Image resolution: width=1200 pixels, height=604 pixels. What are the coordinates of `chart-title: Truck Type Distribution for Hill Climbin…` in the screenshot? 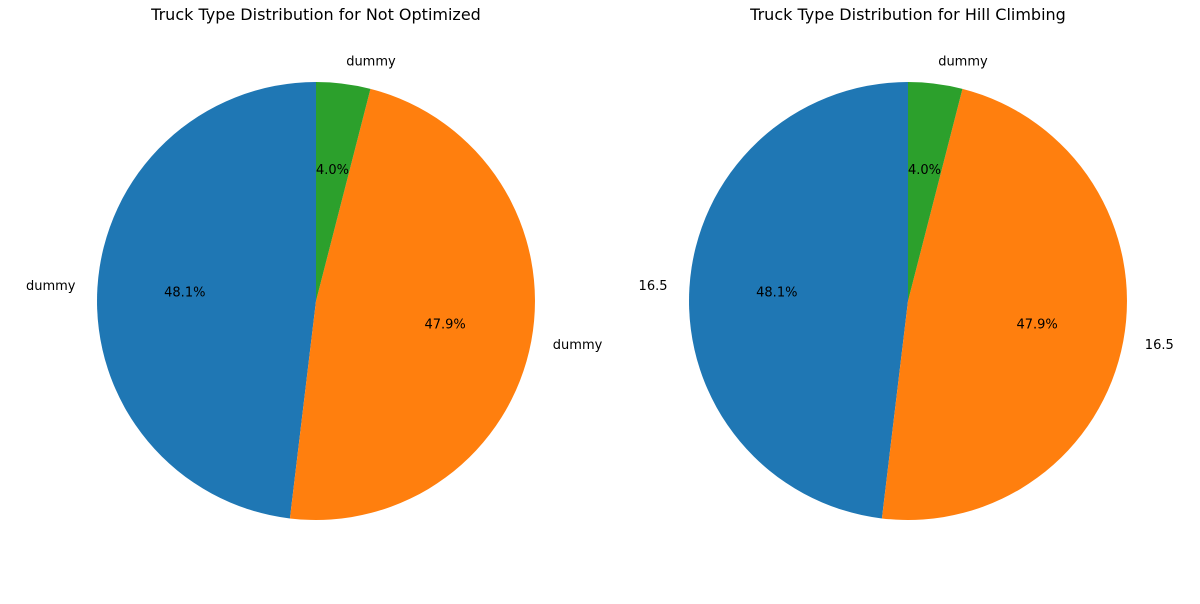 It's located at (907, 14).